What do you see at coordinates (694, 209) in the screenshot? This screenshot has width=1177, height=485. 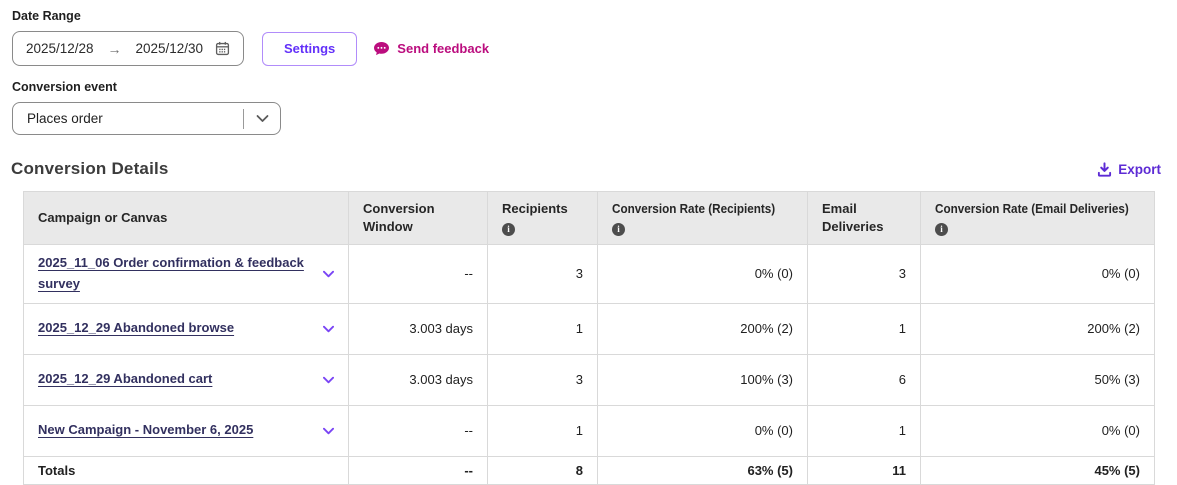 I see `column-label: Conversion Rate (Recipients)` at bounding box center [694, 209].